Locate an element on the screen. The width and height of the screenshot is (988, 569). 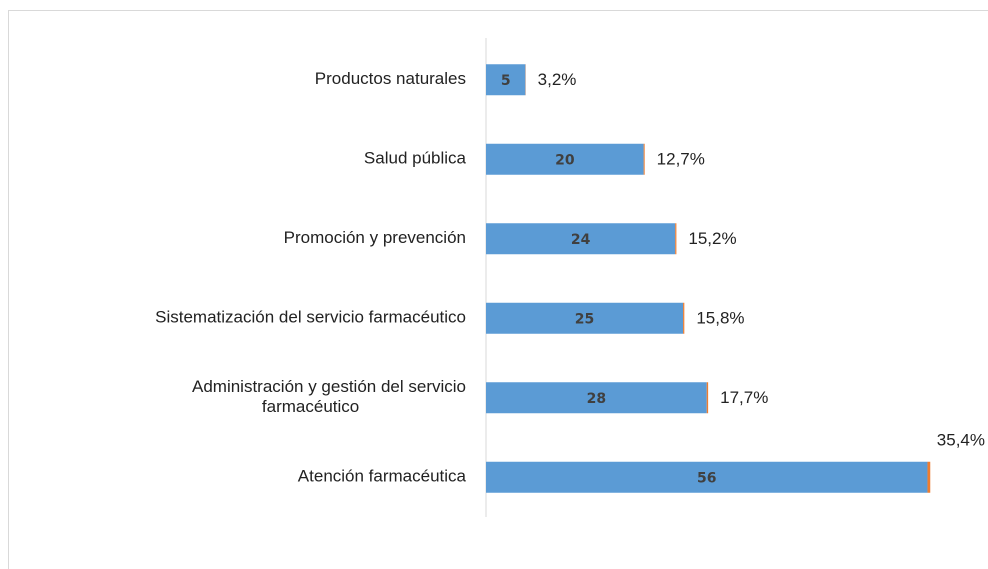
y-tick-label: Productos naturales is located at coordinates (390, 78).